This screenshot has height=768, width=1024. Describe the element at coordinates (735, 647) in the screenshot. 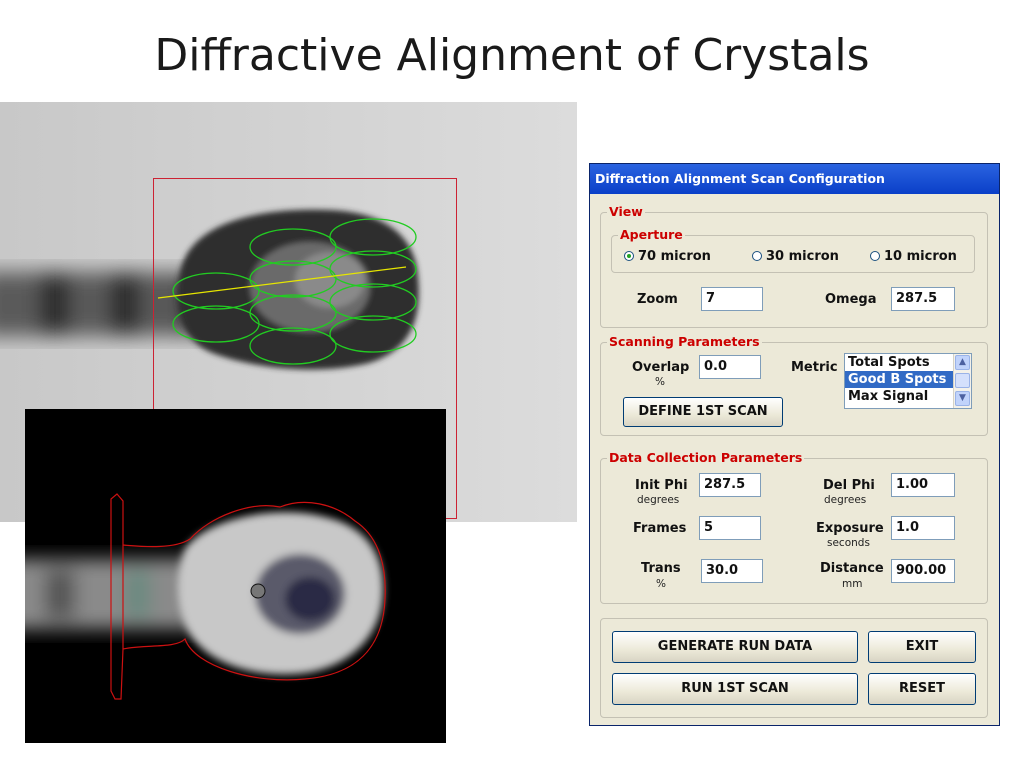

I see `generate-run-data-button: GENERATE RUN DATA` at that location.